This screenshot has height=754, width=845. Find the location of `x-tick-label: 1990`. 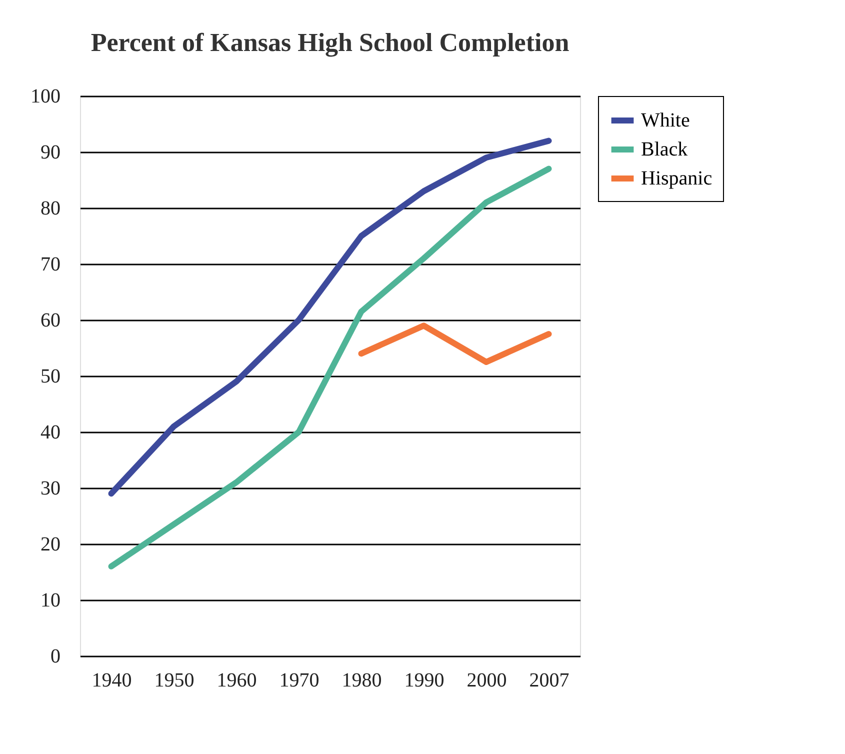

x-tick-label: 1990 is located at coordinates (424, 681).